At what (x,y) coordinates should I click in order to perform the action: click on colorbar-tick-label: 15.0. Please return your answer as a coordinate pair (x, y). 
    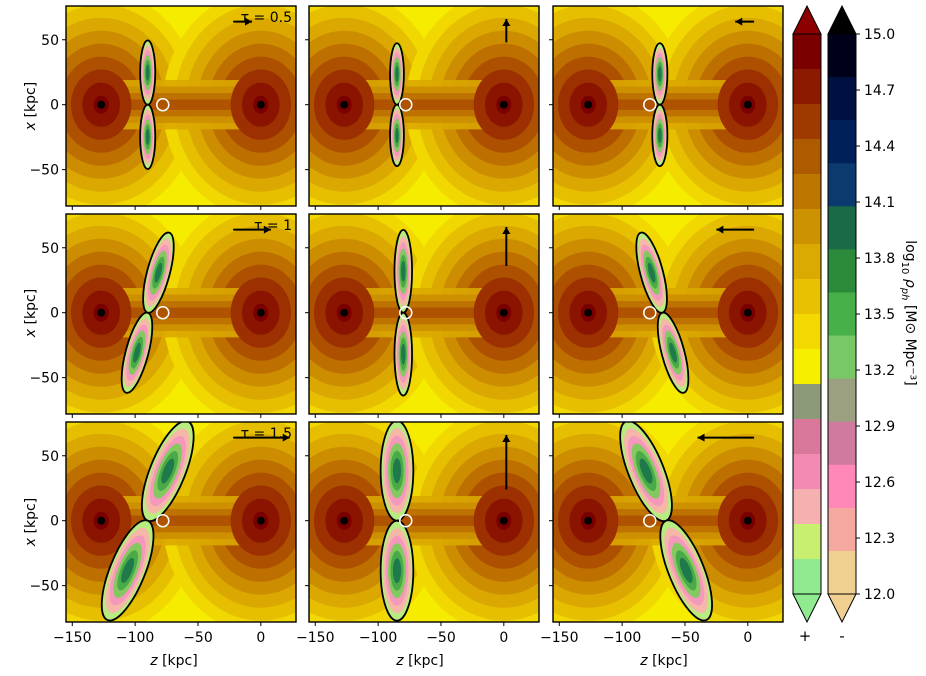
    Looking at the image, I should click on (879, 35).